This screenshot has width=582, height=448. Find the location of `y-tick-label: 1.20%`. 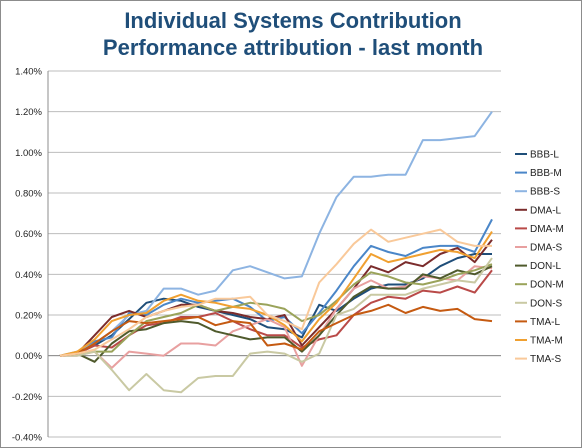

y-tick-label: 1.20% is located at coordinates (28, 112).